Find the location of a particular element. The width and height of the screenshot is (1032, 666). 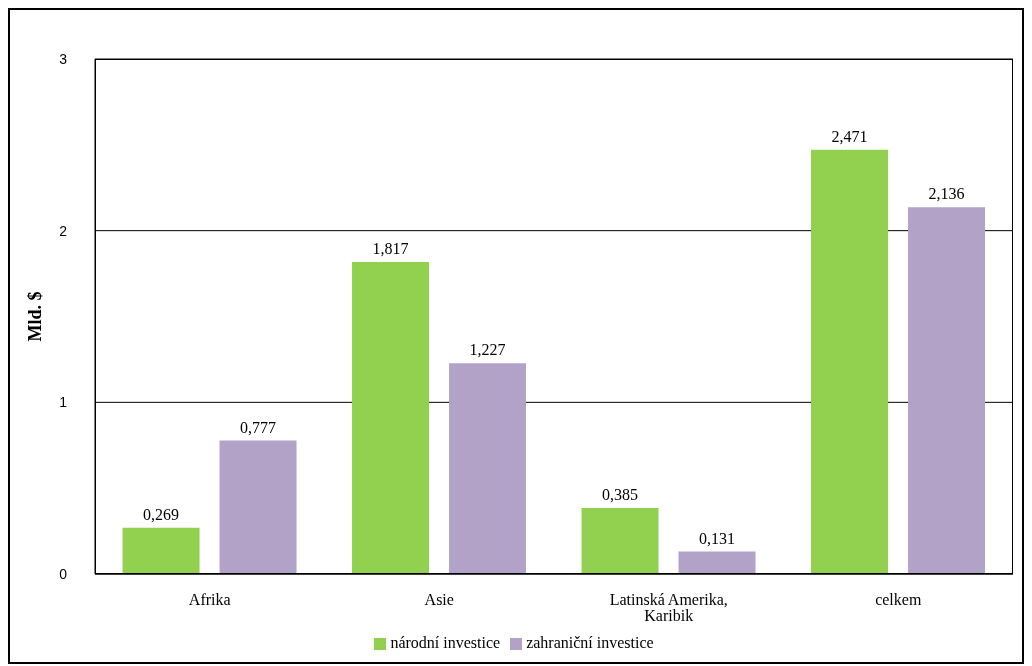

x-tick-label: Afrika is located at coordinates (209, 600).